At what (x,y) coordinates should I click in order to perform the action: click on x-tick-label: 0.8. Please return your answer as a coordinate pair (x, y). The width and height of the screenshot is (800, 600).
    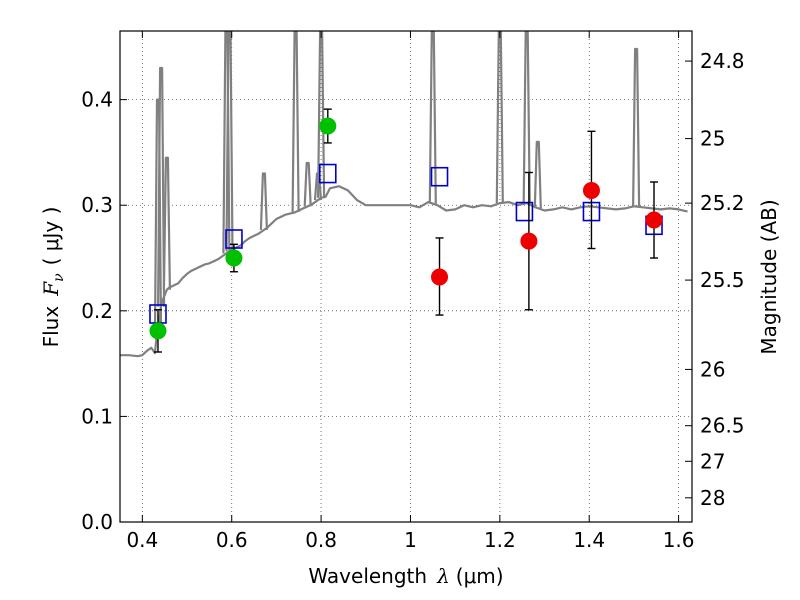
    Looking at the image, I should click on (321, 540).